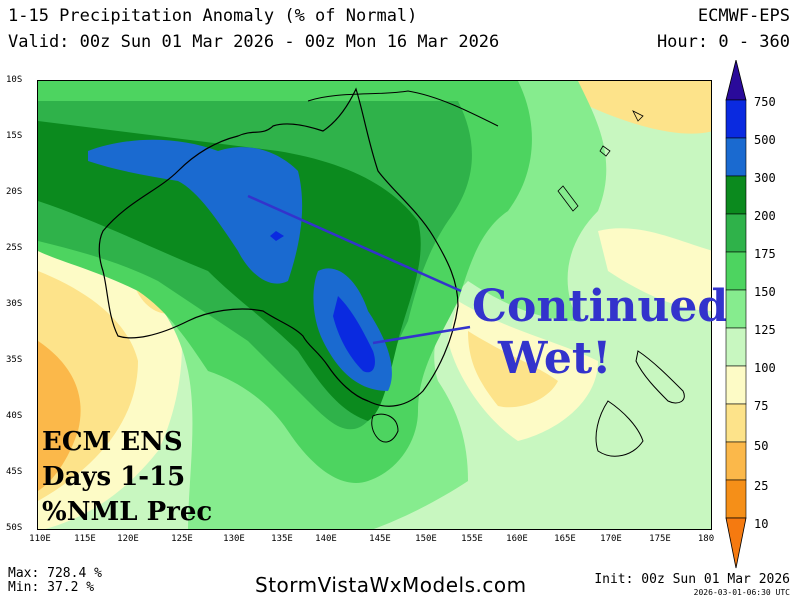 Image resolution: width=800 pixels, height=600 pixels. What do you see at coordinates (706, 539) in the screenshot?
I see `lon-label: 180` at bounding box center [706, 539].